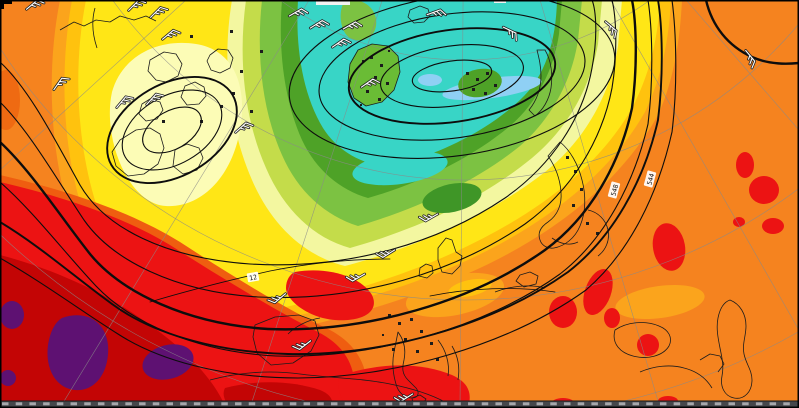 This screenshot has height=408, width=799. I want to click on dark-green-se-patch, so click(452, 198).